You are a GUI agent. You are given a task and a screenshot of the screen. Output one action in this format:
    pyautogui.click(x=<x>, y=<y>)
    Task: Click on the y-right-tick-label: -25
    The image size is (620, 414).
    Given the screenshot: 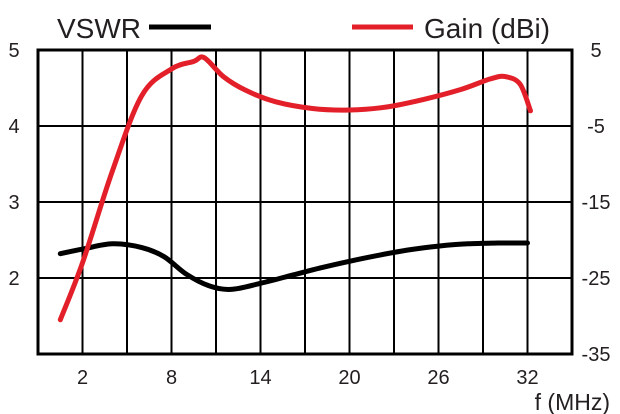 What is the action you would take?
    pyautogui.click(x=596, y=279)
    